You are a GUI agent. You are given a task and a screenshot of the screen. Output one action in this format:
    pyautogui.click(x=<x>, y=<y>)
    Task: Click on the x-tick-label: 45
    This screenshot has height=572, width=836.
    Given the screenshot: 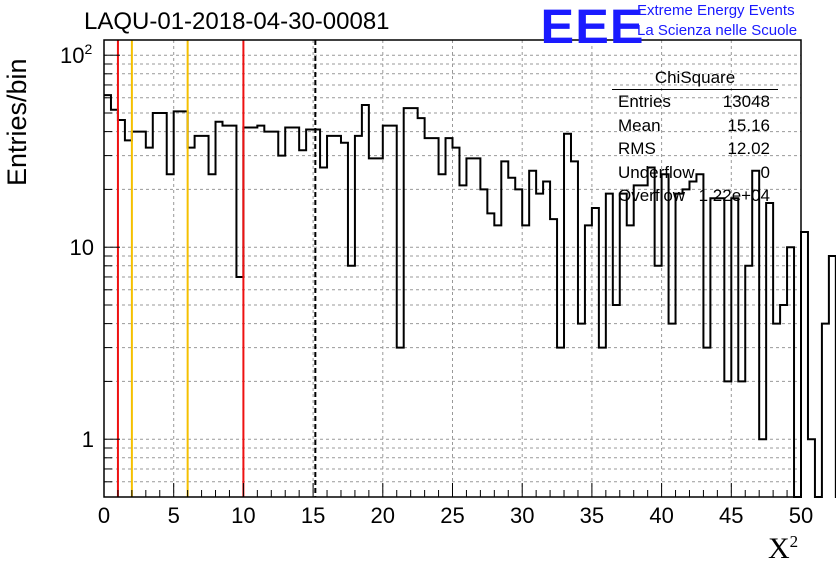 What is the action you would take?
    pyautogui.click(x=731, y=515)
    